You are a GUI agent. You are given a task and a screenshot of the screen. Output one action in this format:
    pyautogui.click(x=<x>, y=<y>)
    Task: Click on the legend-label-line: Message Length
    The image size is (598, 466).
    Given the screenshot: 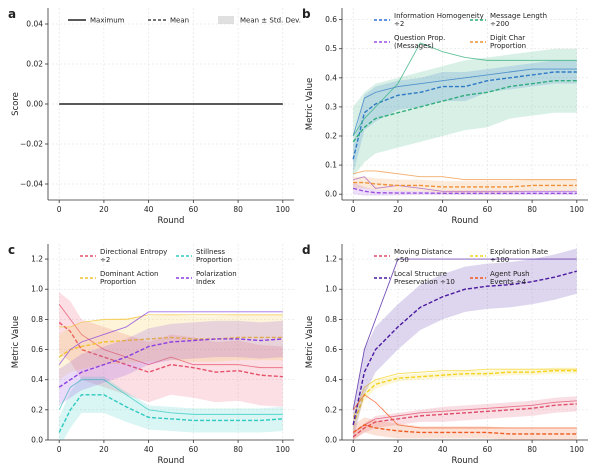 What is the action you would take?
    pyautogui.click(x=518, y=16)
    